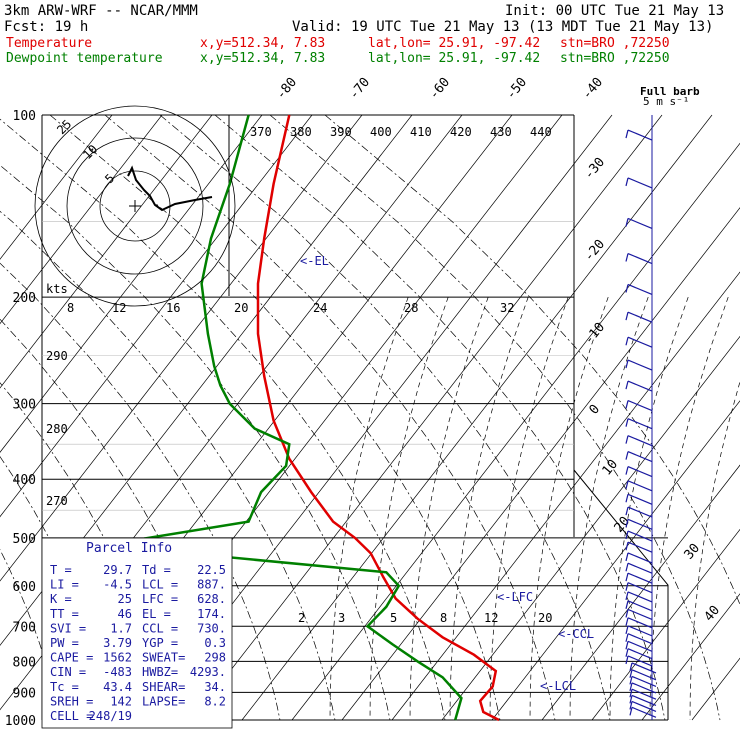  What do you see at coordinates (215, 687) in the screenshot?
I see `index-value: 34.` at bounding box center [215, 687].